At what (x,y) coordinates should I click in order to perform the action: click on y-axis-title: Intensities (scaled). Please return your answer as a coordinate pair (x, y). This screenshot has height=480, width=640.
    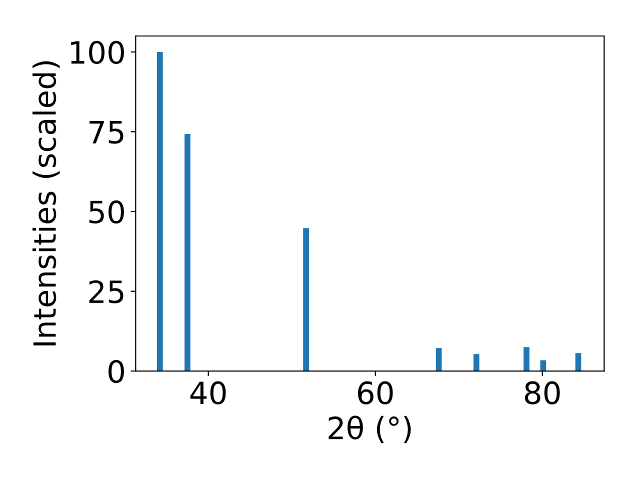
    Looking at the image, I should click on (46, 203).